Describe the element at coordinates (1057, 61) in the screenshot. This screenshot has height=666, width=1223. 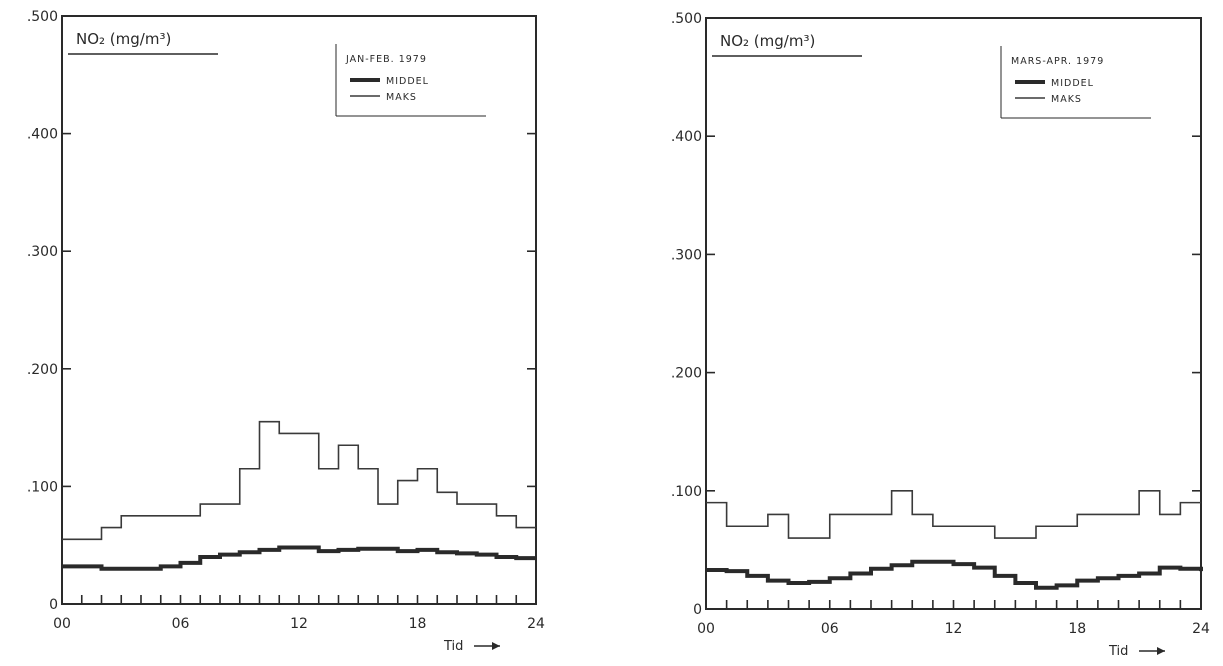
I see `legend-period: MARS-APR. 1979` at that location.